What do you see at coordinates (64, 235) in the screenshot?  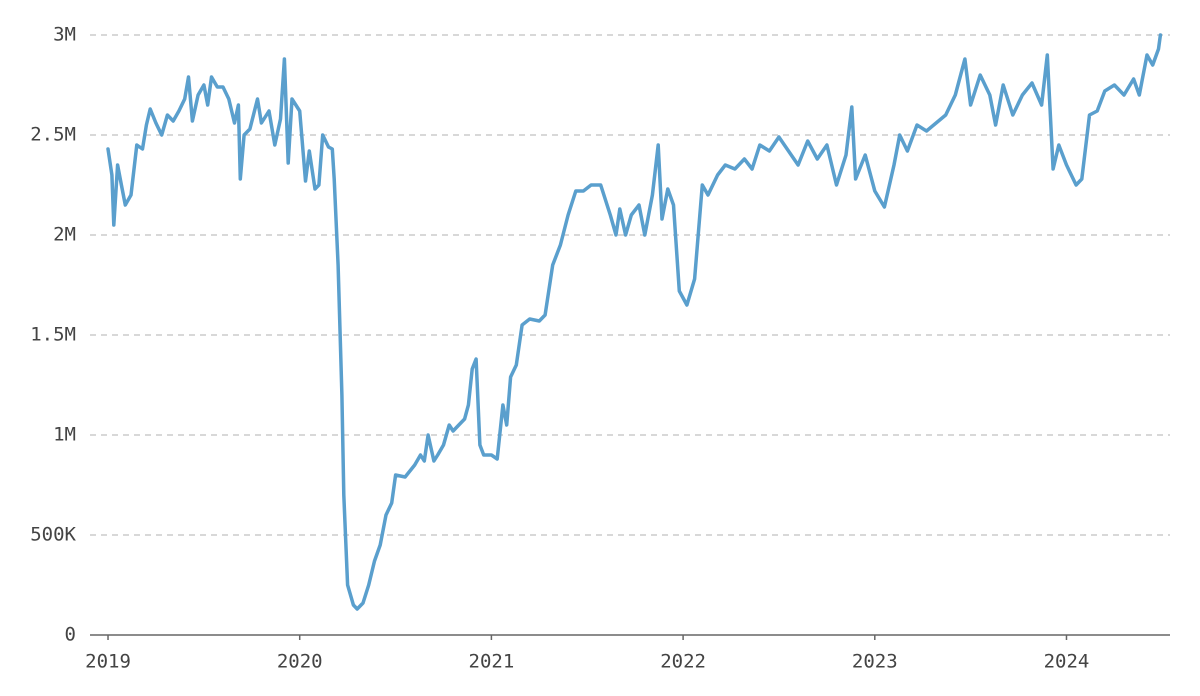 I see `y-tick-label: 2M` at bounding box center [64, 235].